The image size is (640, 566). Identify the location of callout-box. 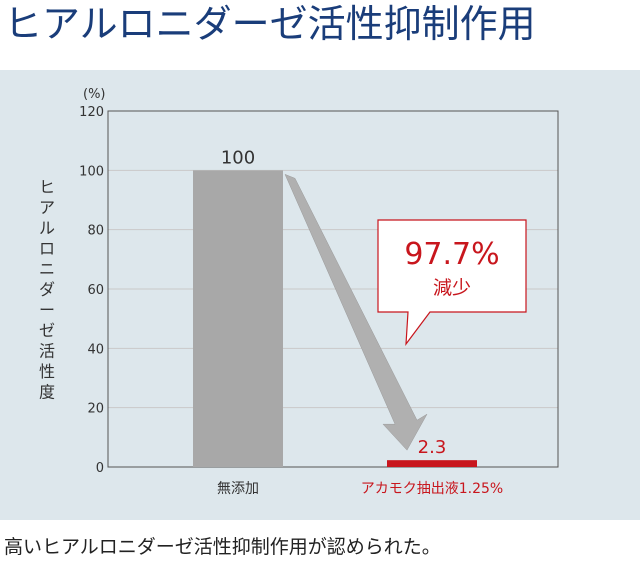
(452, 282).